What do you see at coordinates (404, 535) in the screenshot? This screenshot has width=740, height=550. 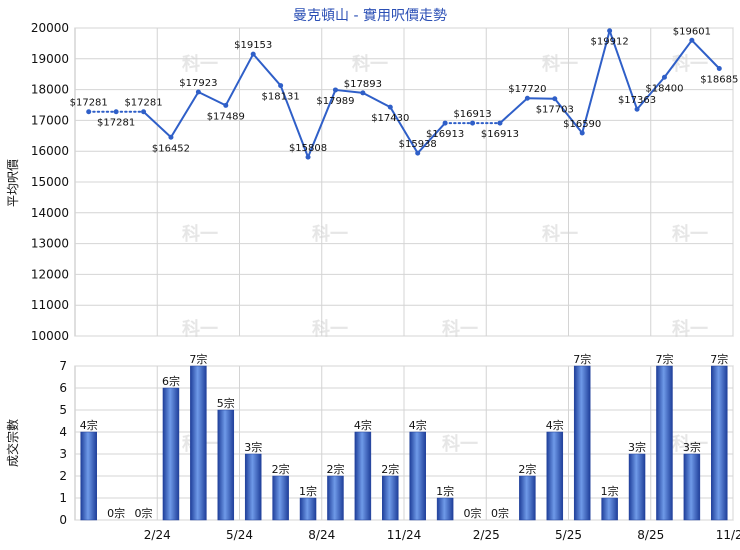 I see `x-tick-label: 11/24` at bounding box center [404, 535].